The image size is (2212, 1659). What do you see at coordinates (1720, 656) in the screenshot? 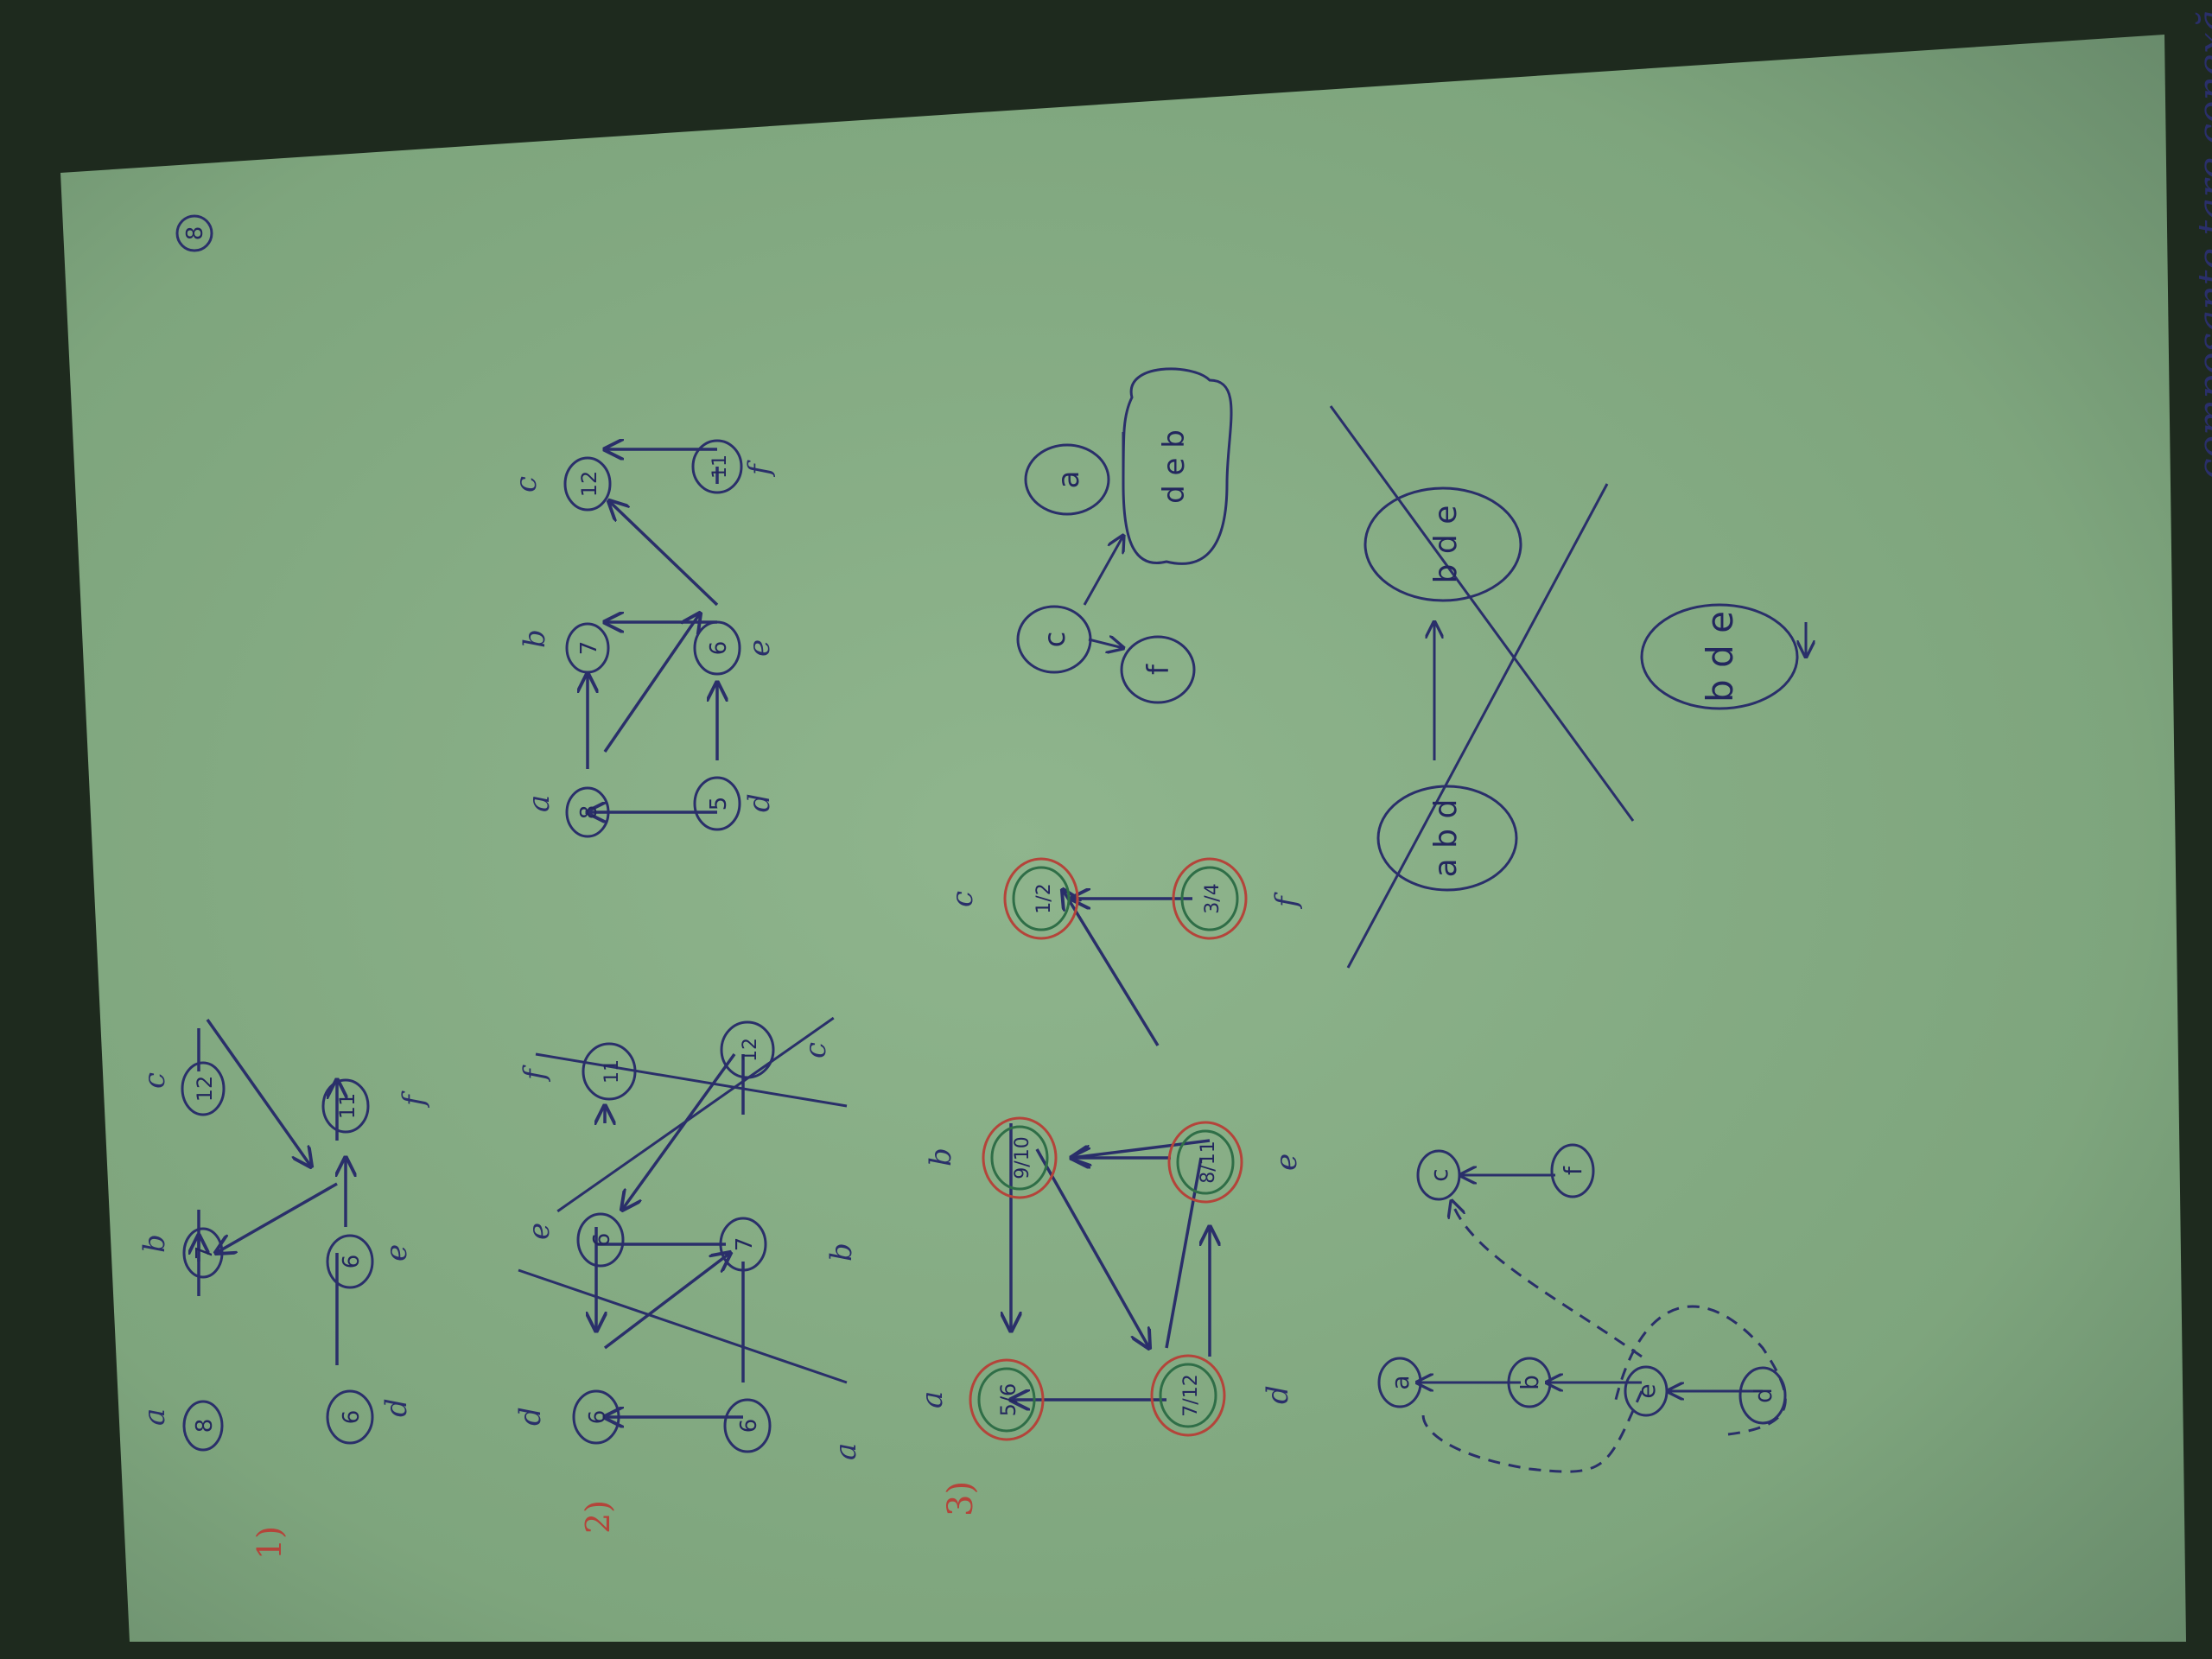
I see `final-component-text: b d e` at bounding box center [1720, 656].